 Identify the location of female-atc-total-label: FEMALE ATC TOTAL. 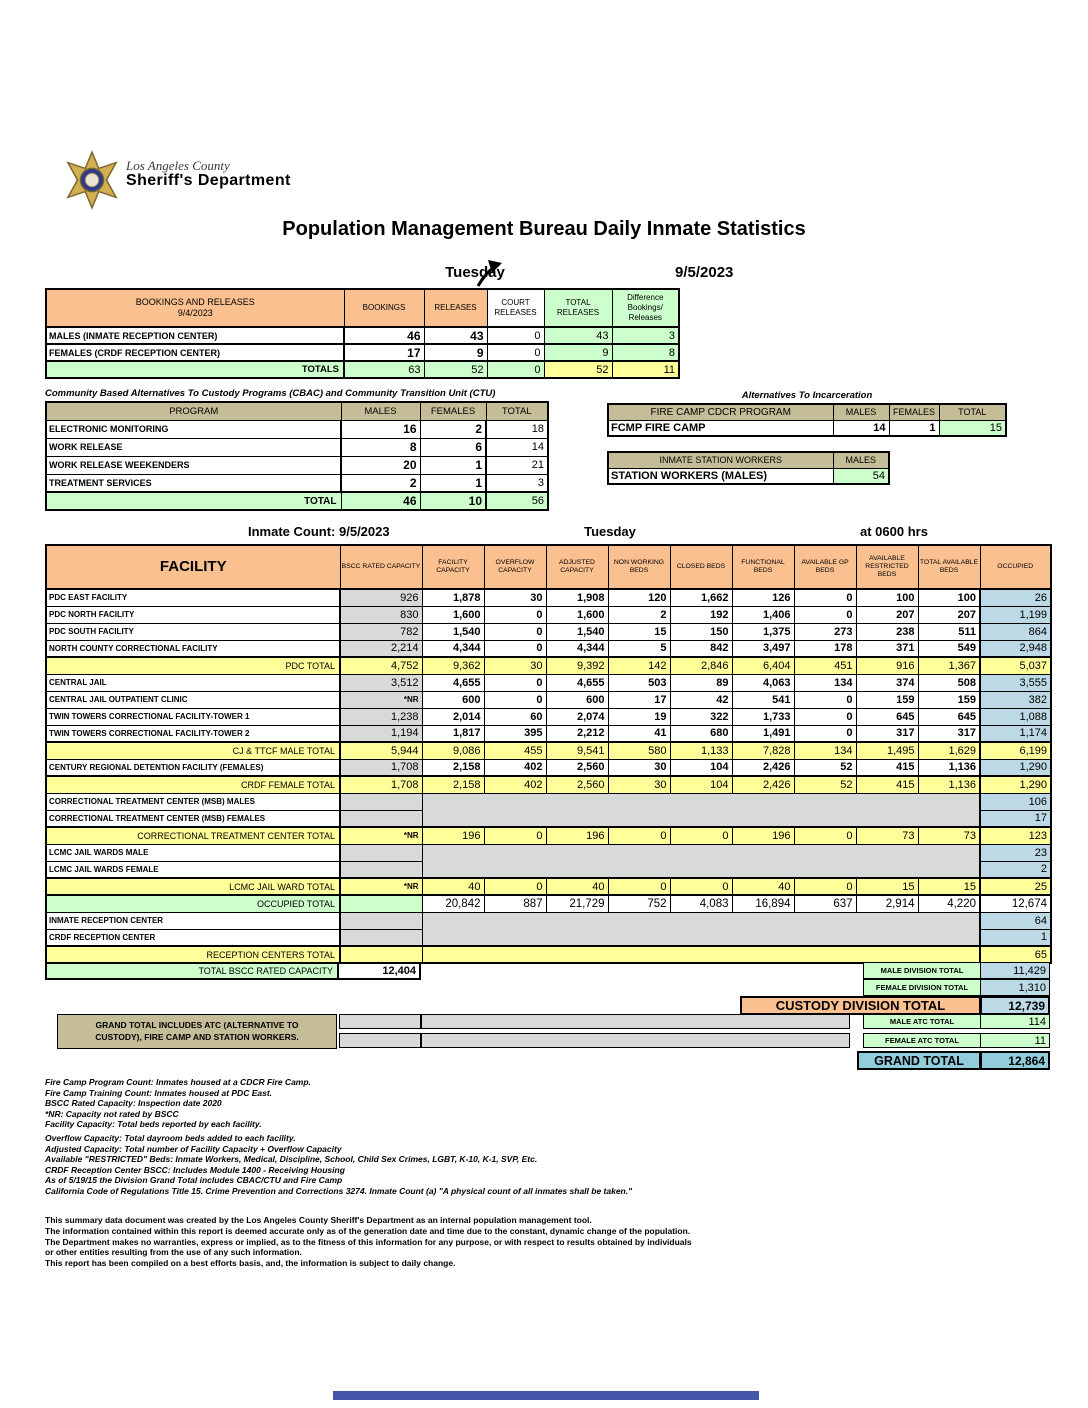
(922, 1040).